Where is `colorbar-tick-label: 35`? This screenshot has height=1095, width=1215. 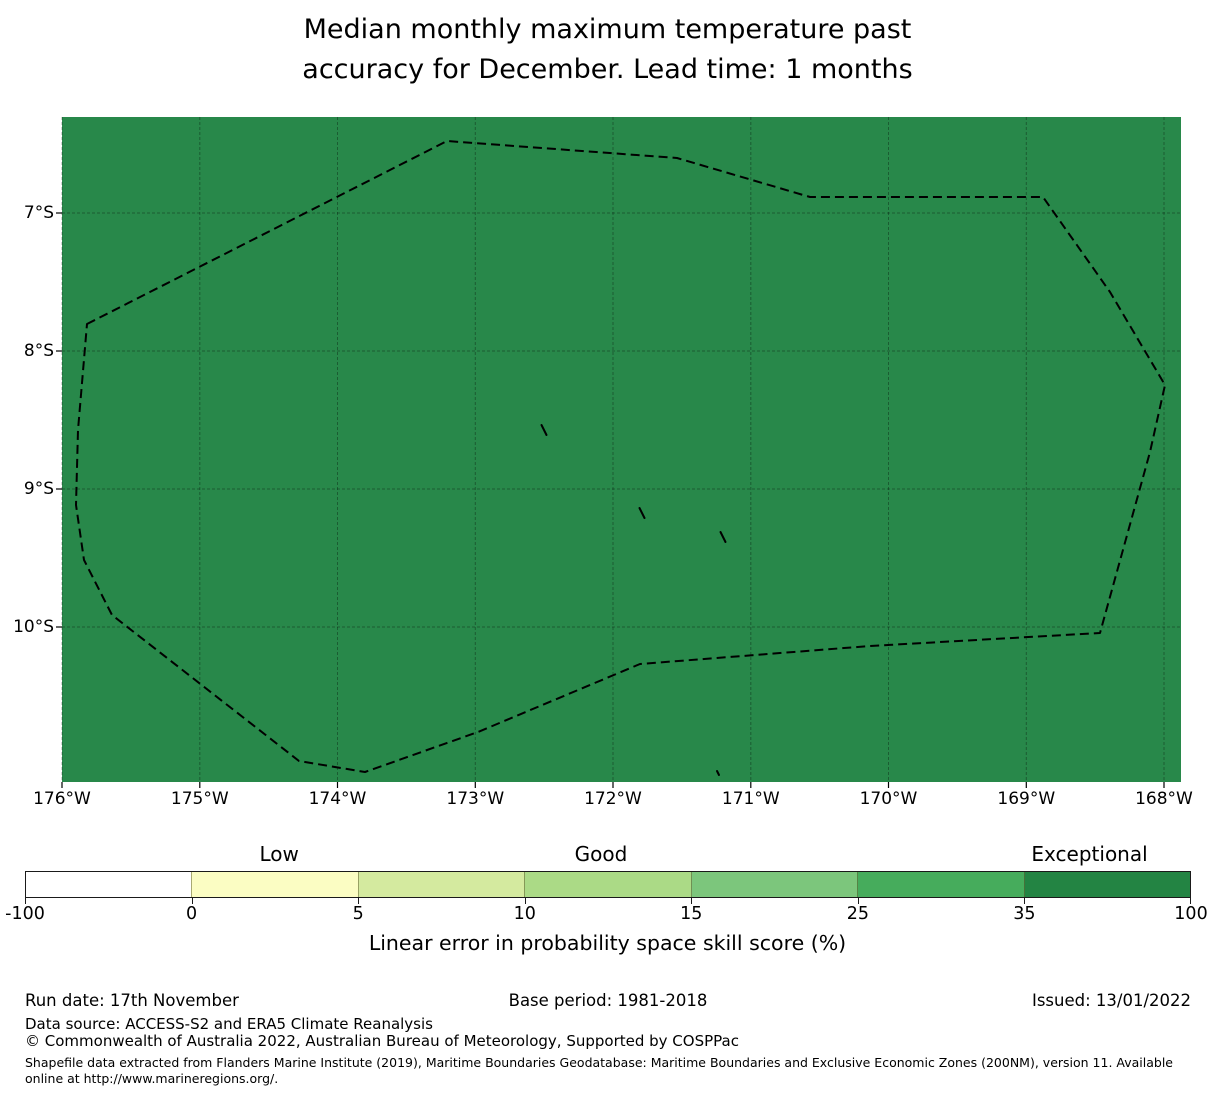
colorbar-tick-label: 35 is located at coordinates (1024, 914).